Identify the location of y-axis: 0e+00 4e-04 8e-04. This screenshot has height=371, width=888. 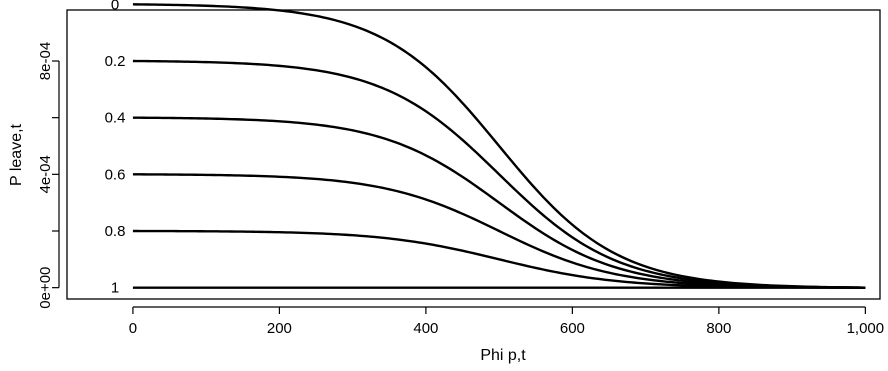
(48, 175).